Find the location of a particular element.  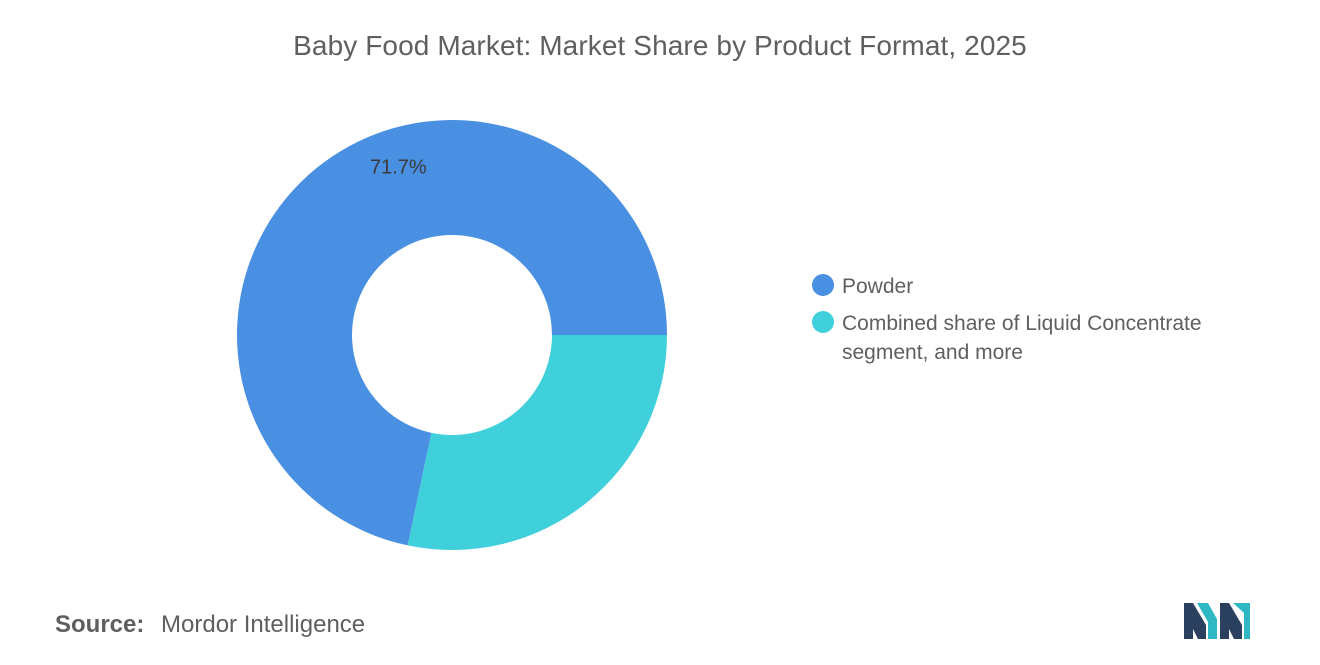

source-label: Source: is located at coordinates (100, 624).